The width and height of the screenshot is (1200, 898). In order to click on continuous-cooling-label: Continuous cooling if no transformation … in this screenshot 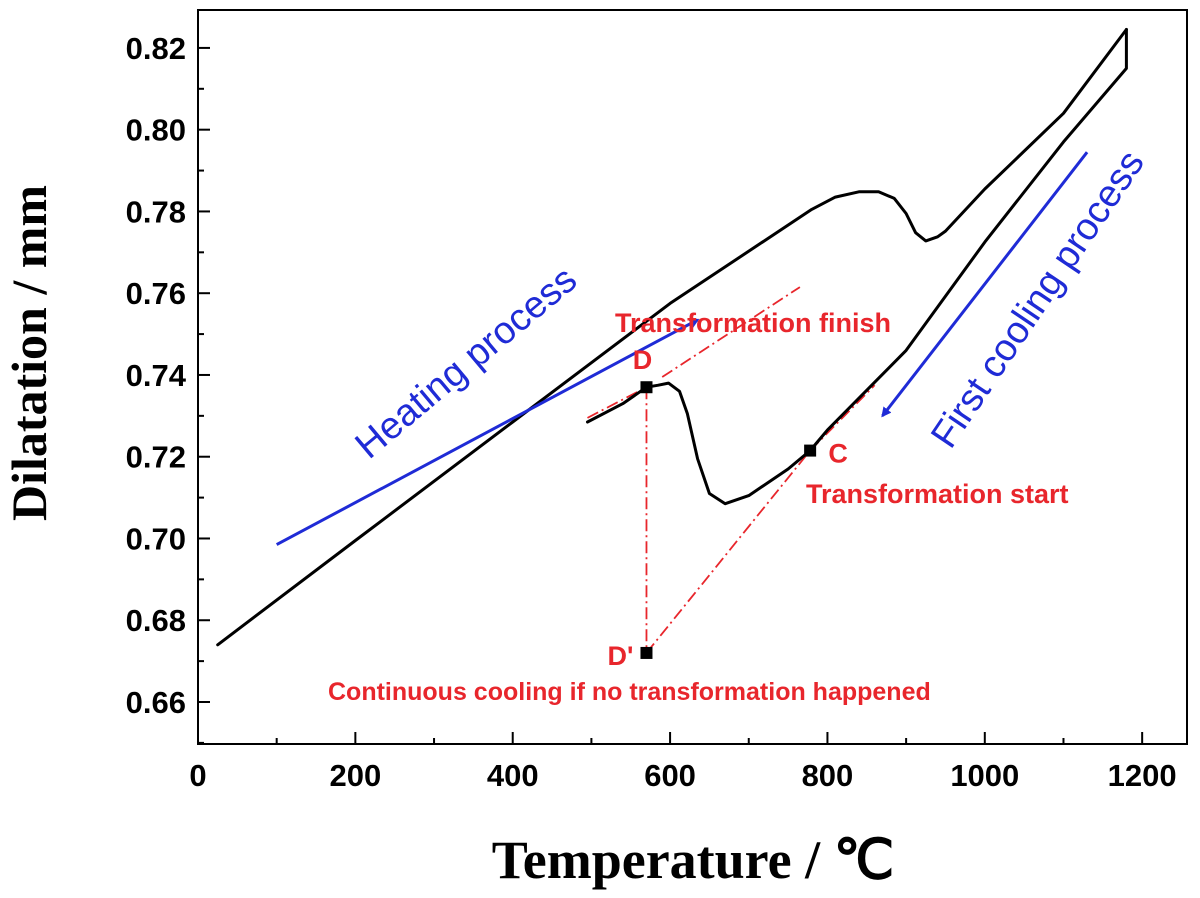, I will do `click(629, 692)`.